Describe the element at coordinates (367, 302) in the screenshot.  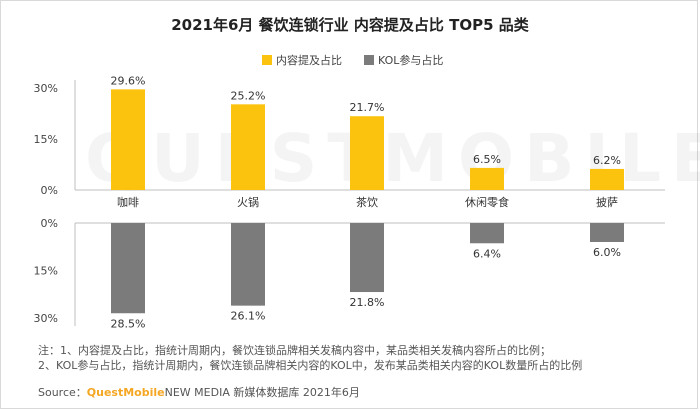
I see `bar-kol-label: 21.8%` at that location.